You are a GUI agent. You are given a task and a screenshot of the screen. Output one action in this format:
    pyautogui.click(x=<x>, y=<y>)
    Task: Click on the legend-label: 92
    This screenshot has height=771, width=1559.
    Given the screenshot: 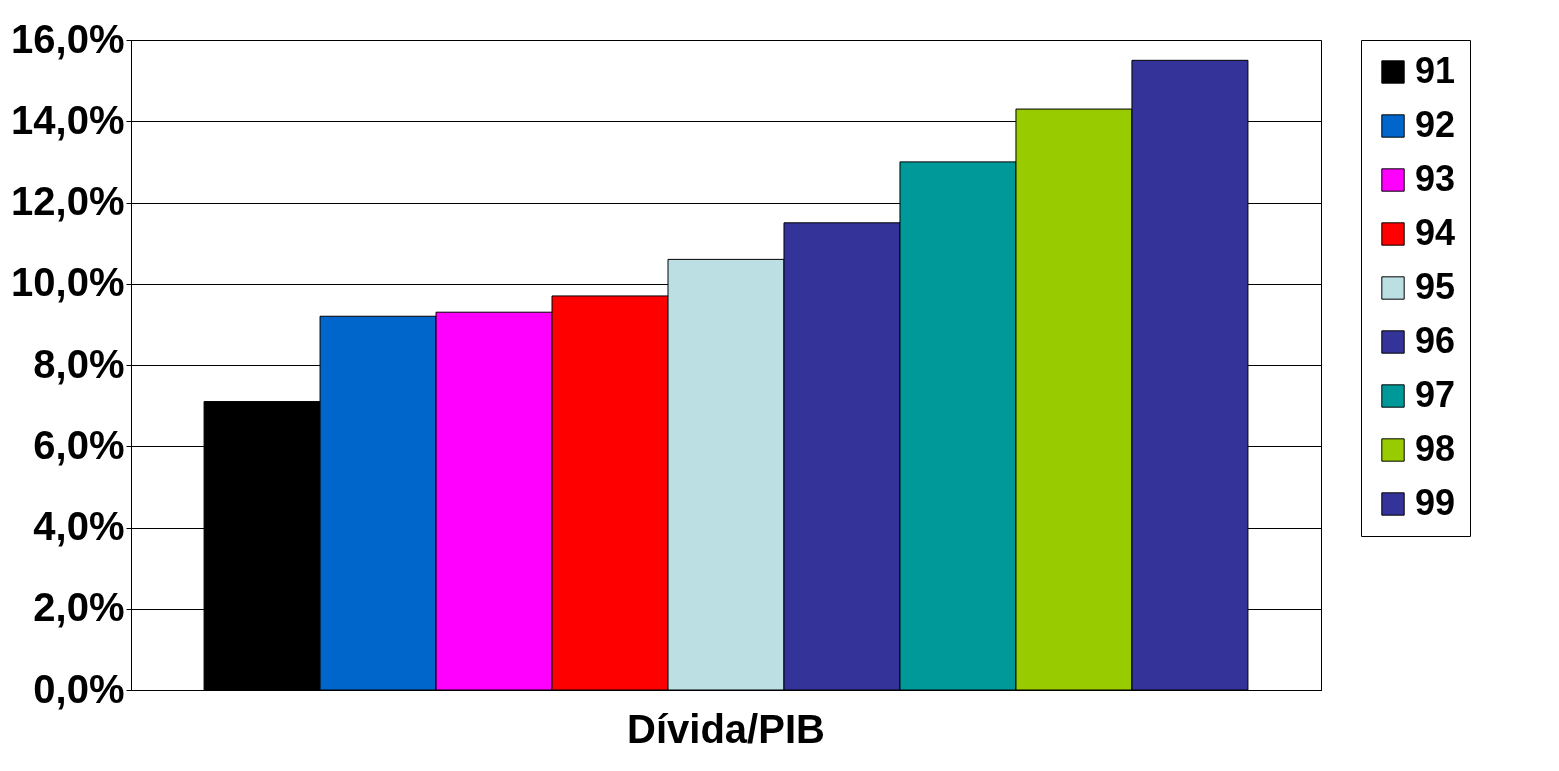 What is the action you would take?
    pyautogui.click(x=1435, y=124)
    